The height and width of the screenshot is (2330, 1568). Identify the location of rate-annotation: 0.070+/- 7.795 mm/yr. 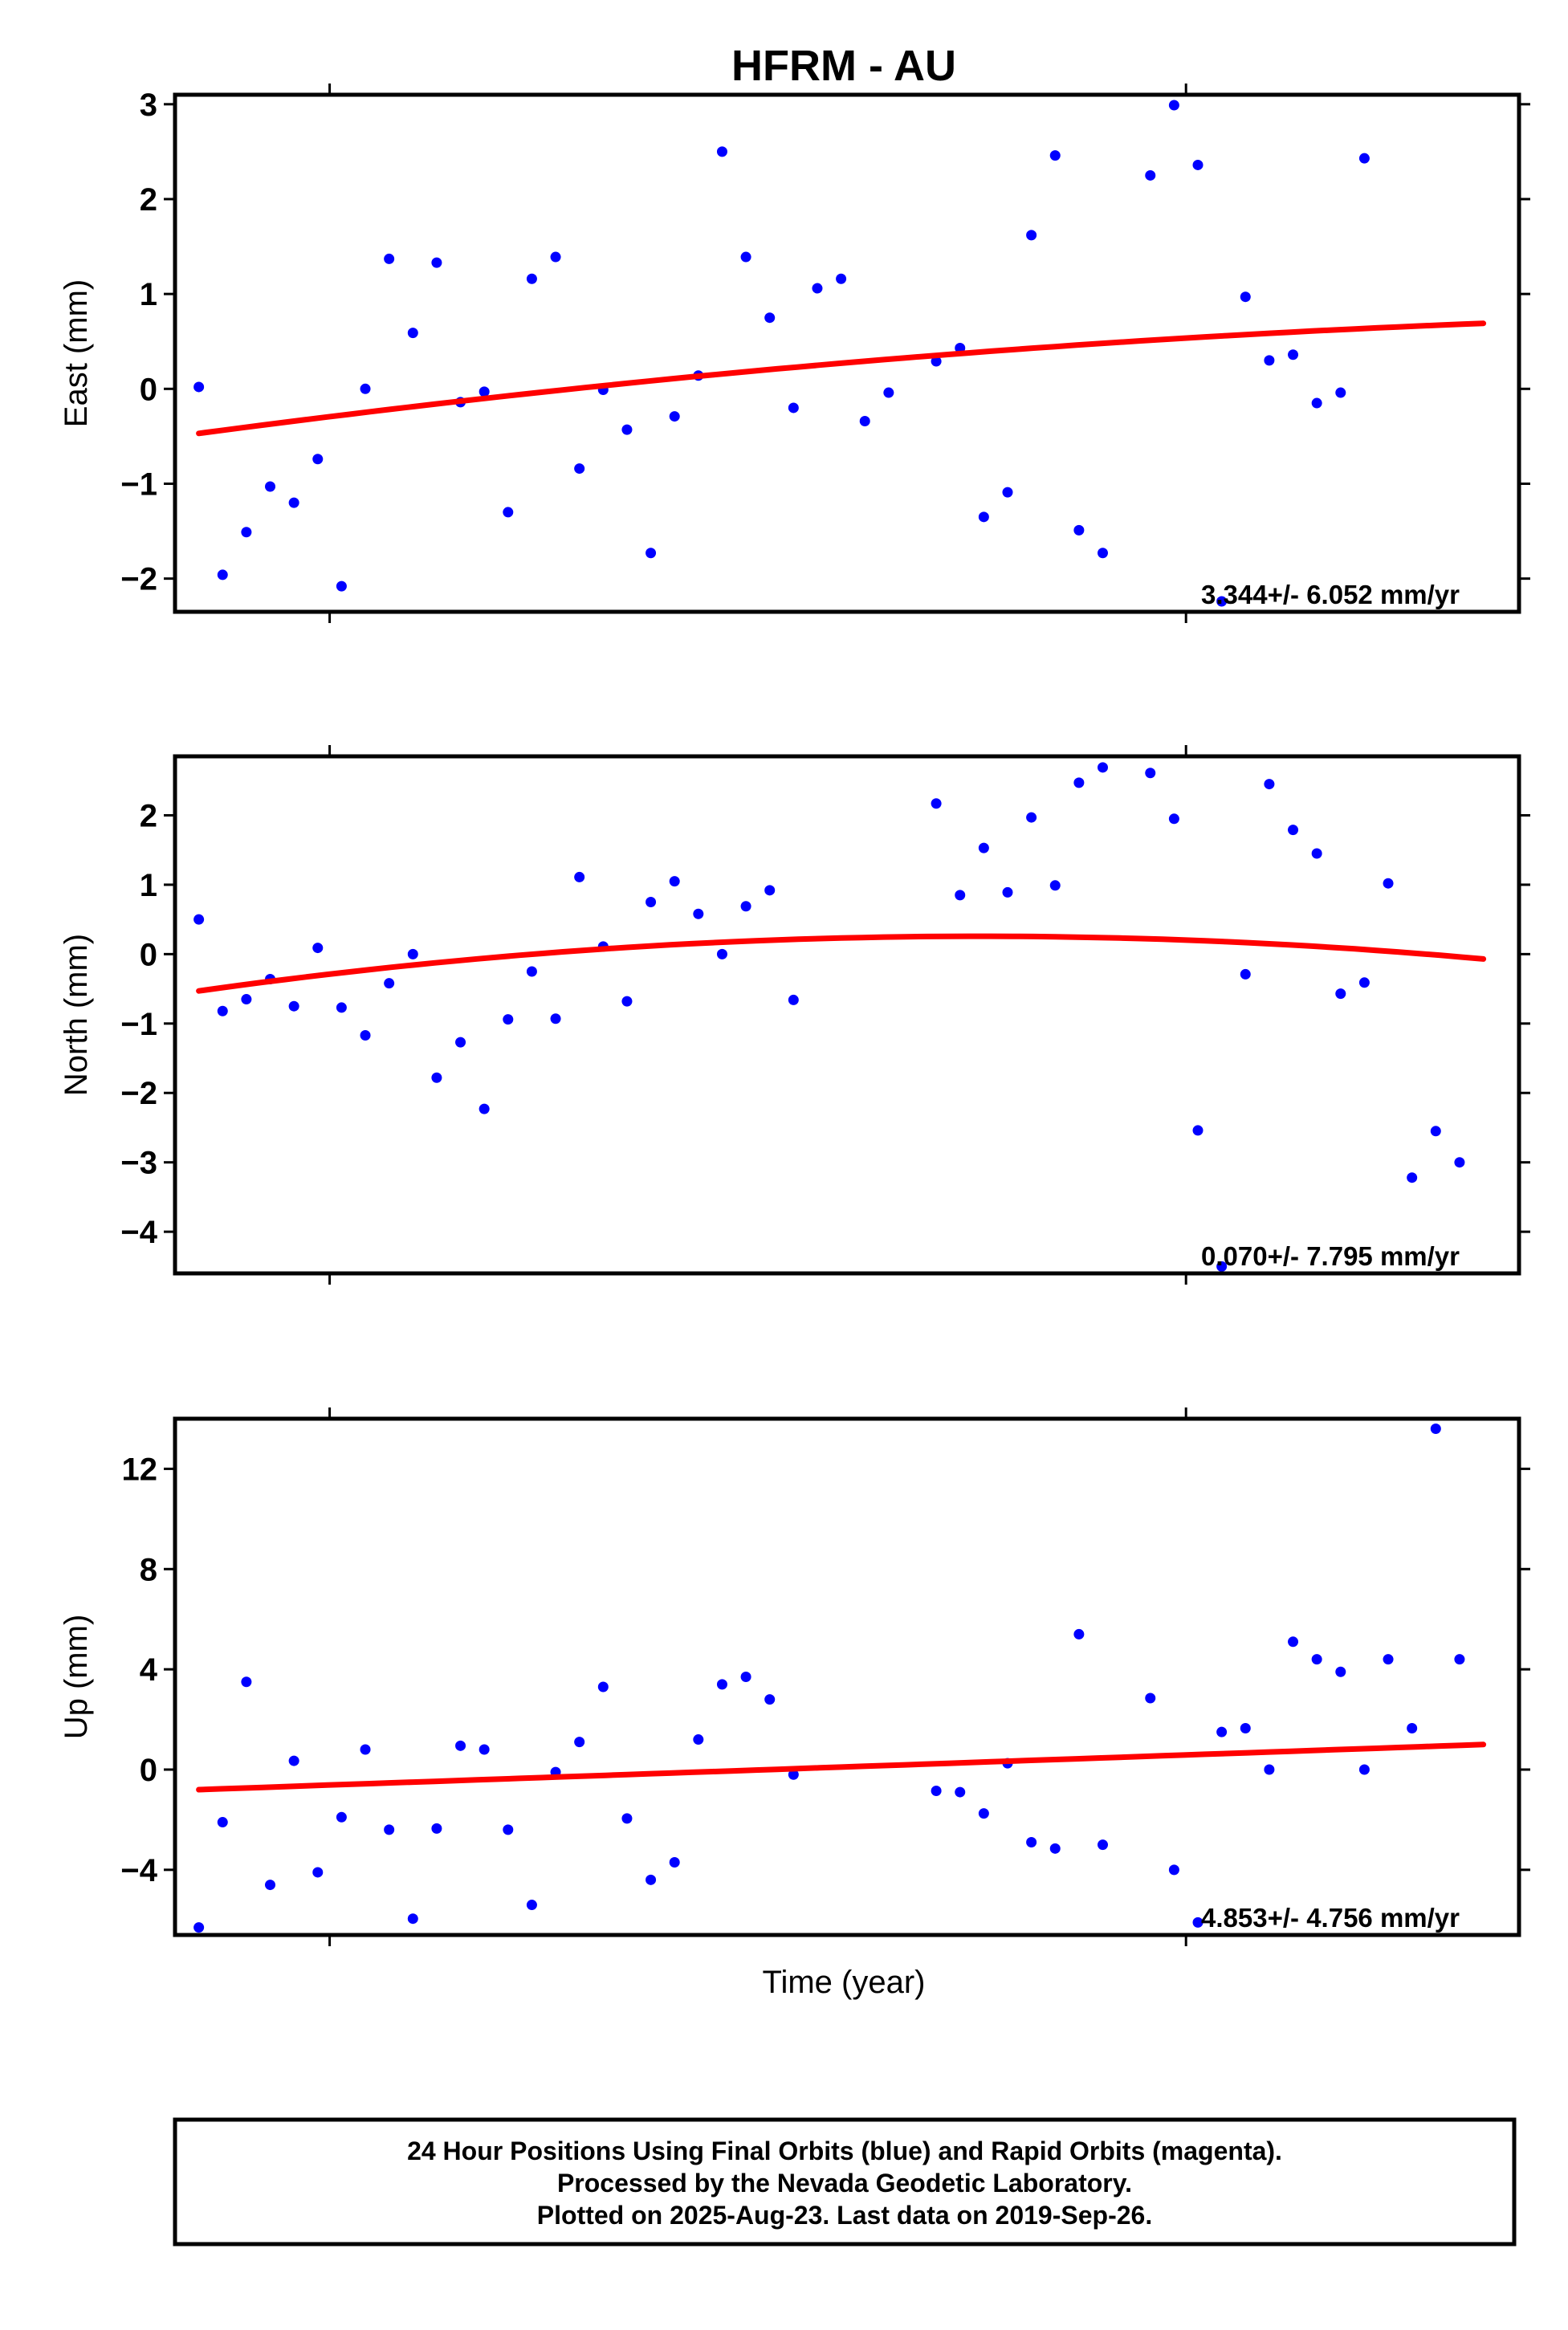
(1330, 1256).